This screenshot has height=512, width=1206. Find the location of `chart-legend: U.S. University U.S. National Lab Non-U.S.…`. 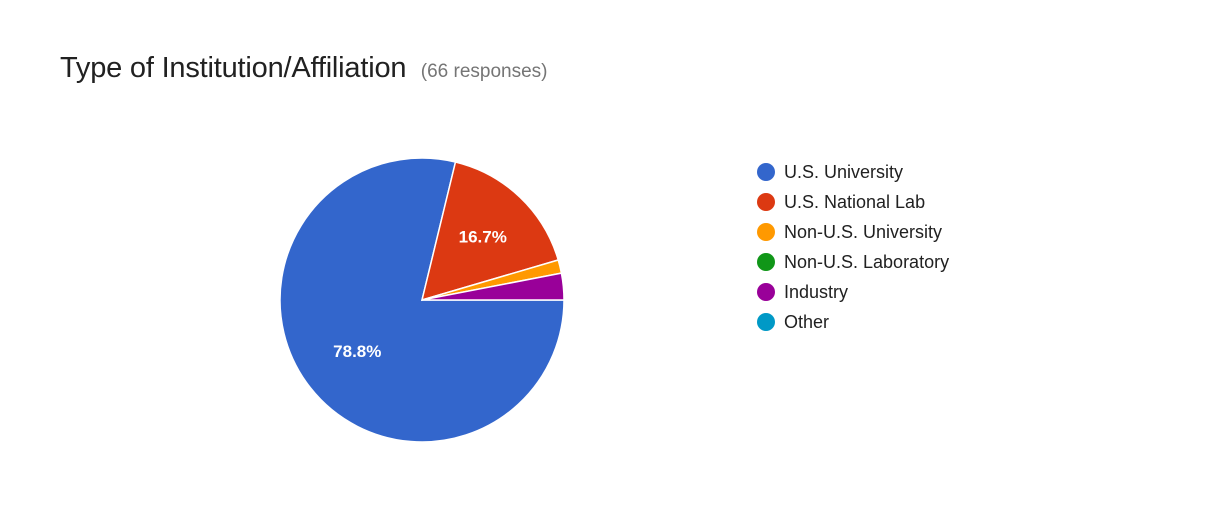

chart-legend: U.S. University U.S. National Lab Non-U.S.… is located at coordinates (853, 247).